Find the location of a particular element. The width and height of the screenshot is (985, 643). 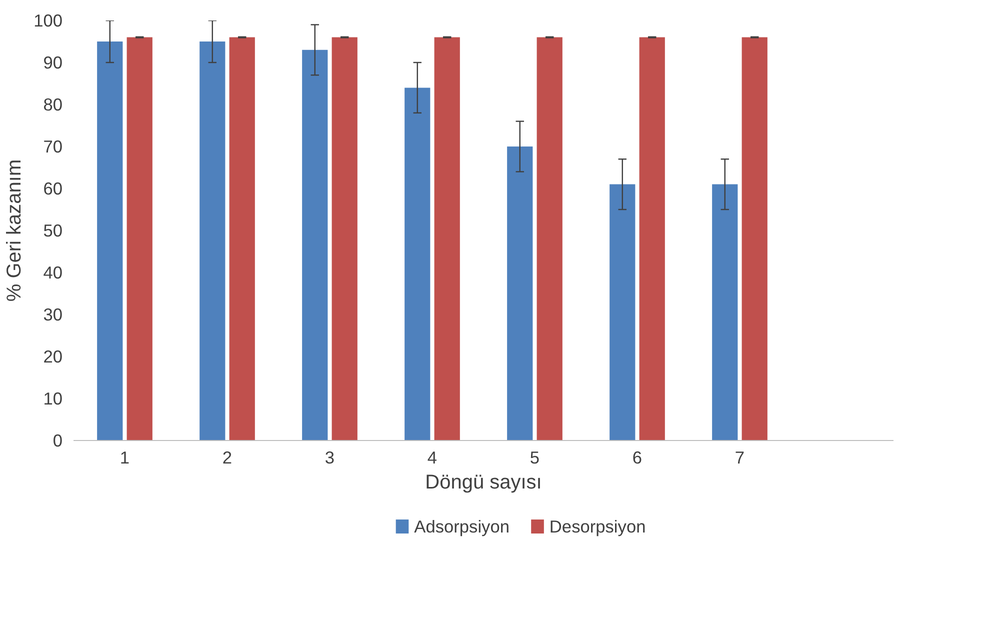

y-tick-label: 20 is located at coordinates (53, 356).